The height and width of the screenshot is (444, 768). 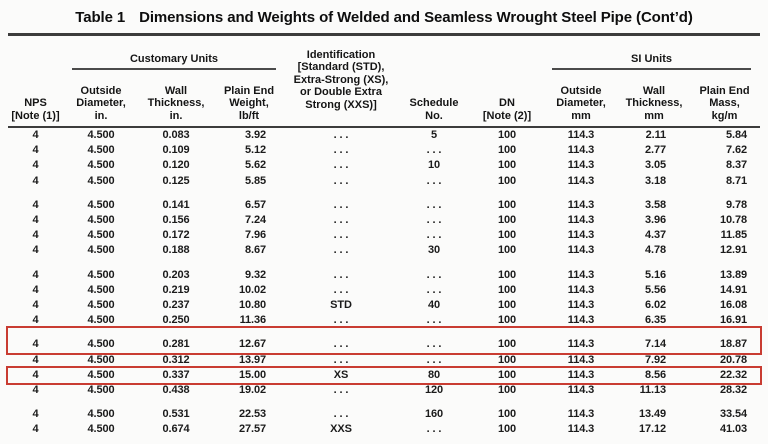 I want to click on table-cell: 30, so click(x=434, y=250).